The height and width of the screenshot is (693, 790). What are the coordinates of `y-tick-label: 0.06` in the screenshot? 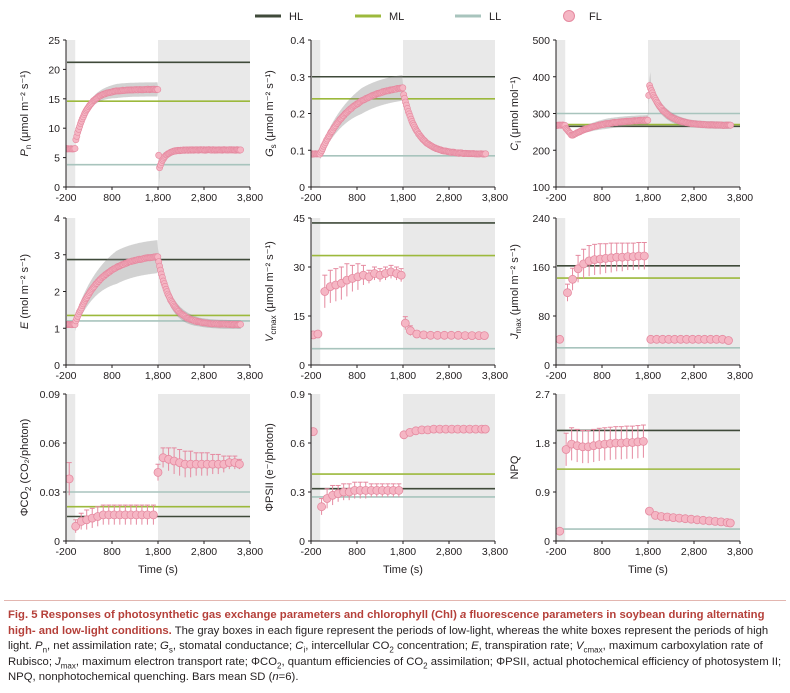 It's located at (50, 444).